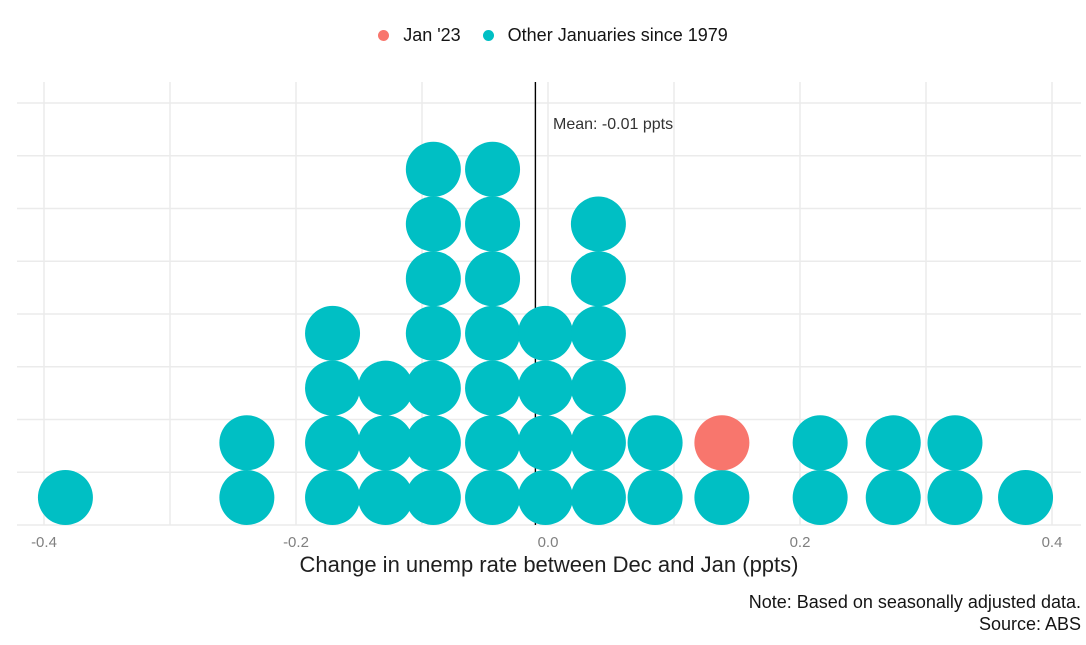 This screenshot has width=1086, height=645. I want to click on x-tick-label: 0.2, so click(800, 542).